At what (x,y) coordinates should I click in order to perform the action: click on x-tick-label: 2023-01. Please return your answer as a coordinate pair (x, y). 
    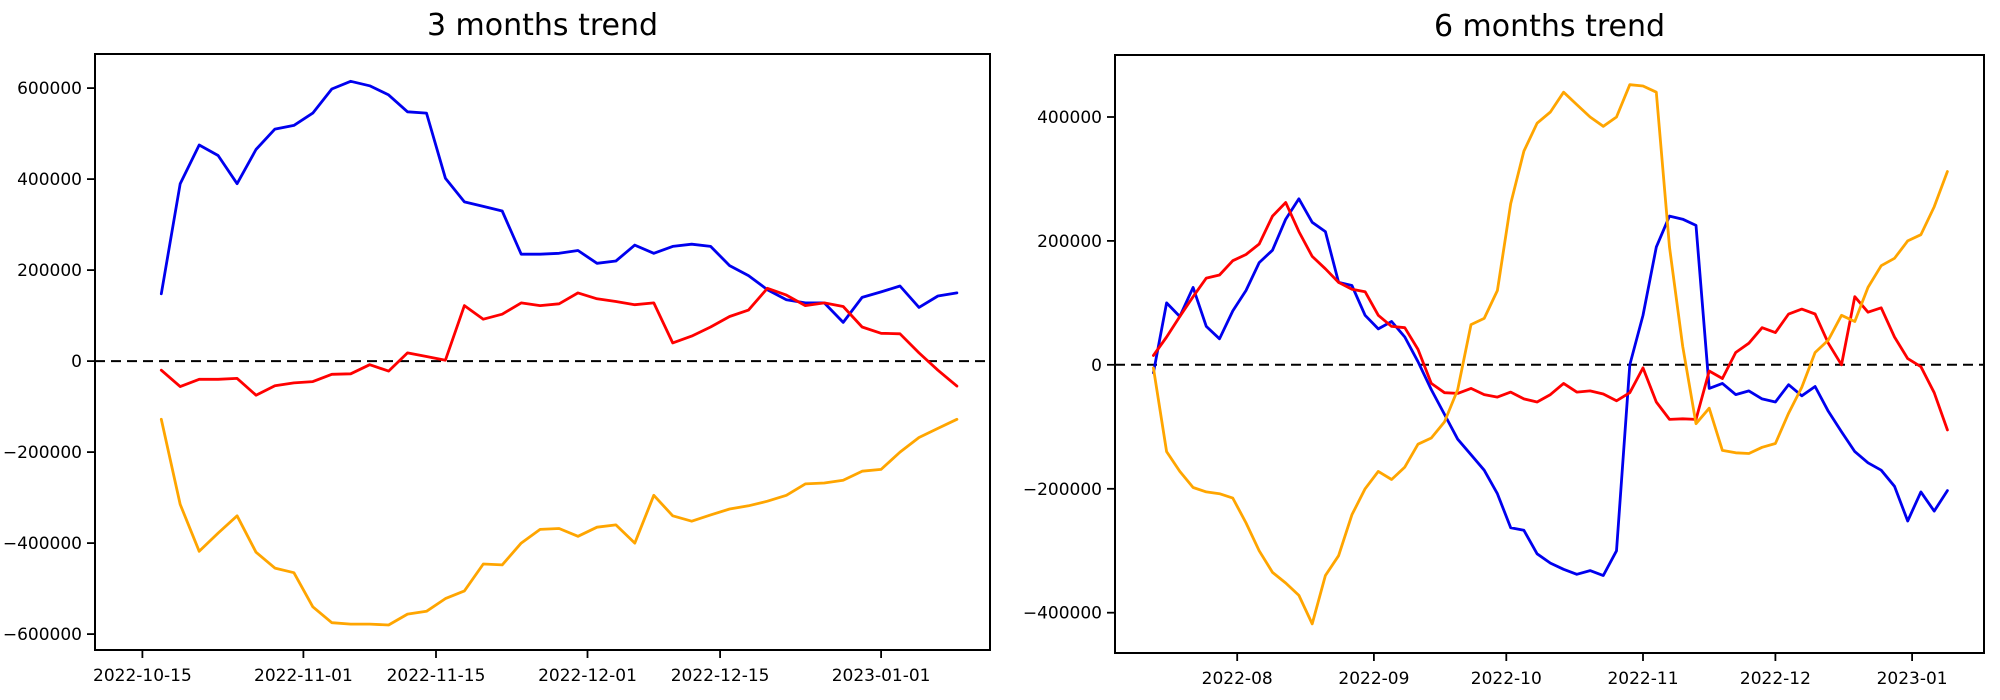
    Looking at the image, I should click on (1912, 679).